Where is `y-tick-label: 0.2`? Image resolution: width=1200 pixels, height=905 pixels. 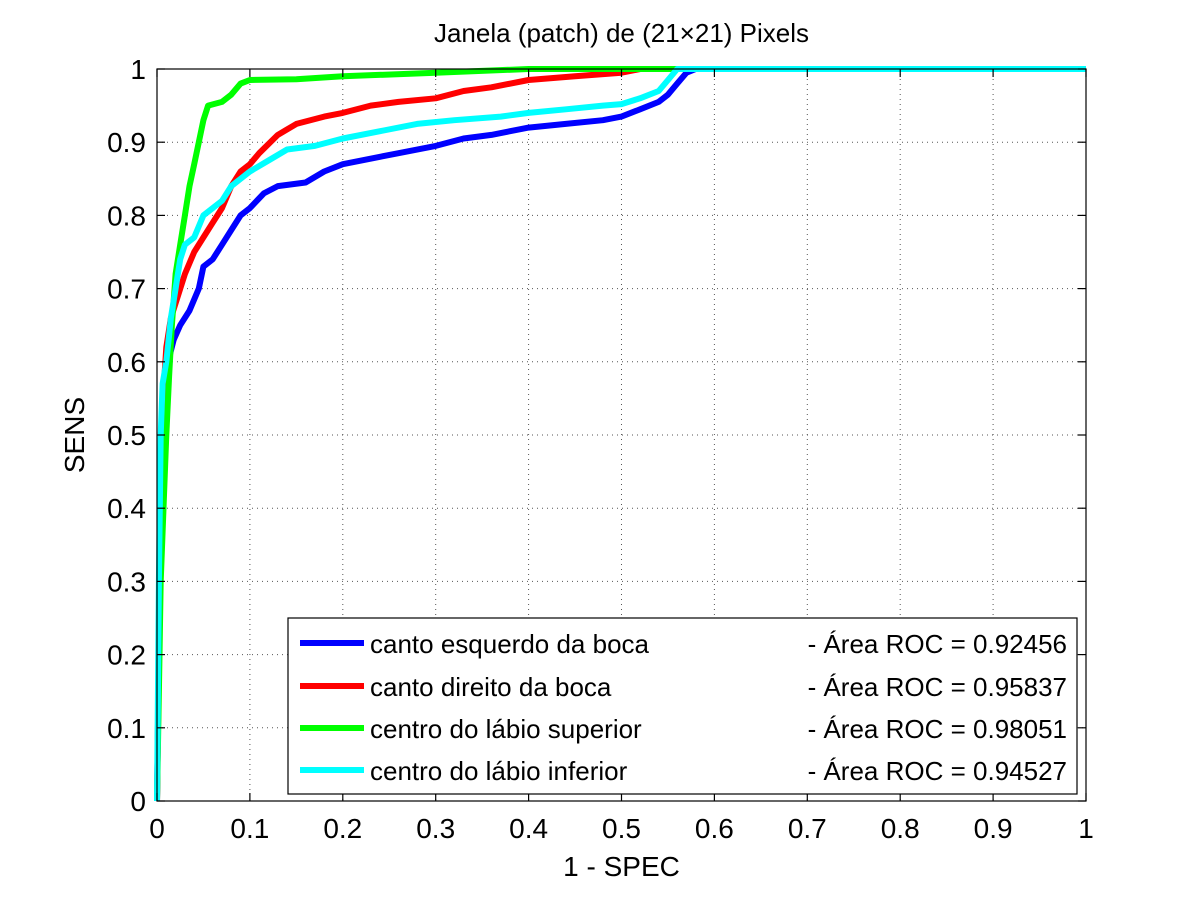 y-tick-label: 0.2 is located at coordinates (126, 655).